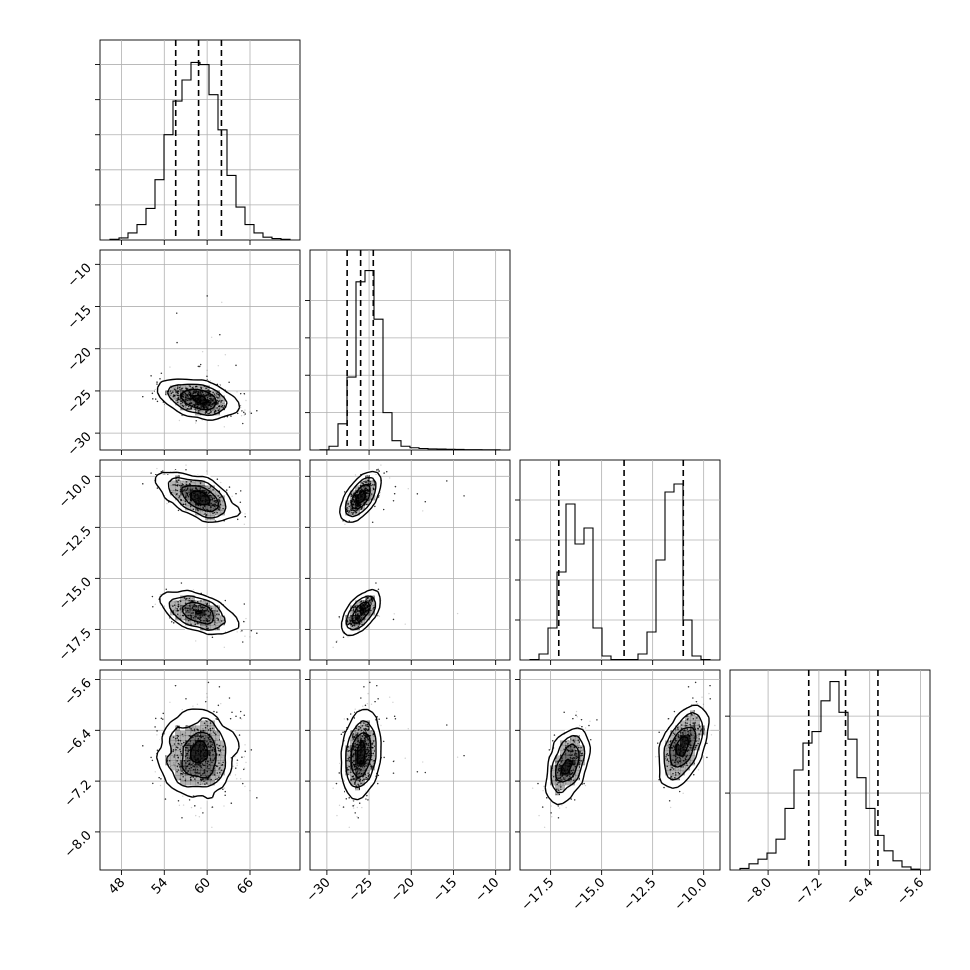 The width and height of the screenshot is (970, 970). Describe the element at coordinates (809, 891) in the screenshot. I see `x-tick-label: −7.2` at that location.